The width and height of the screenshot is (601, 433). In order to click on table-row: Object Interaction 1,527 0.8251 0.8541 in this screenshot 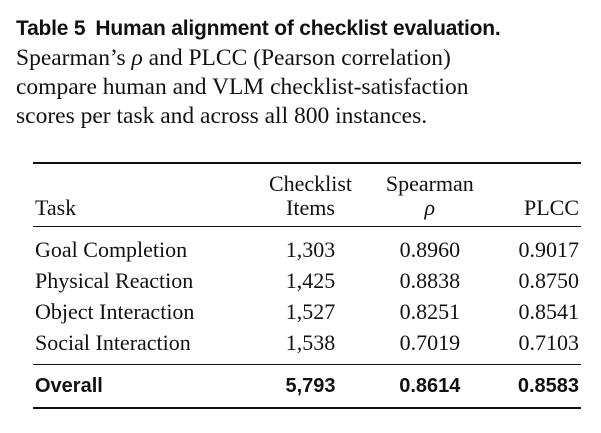, I will do `click(307, 311)`.